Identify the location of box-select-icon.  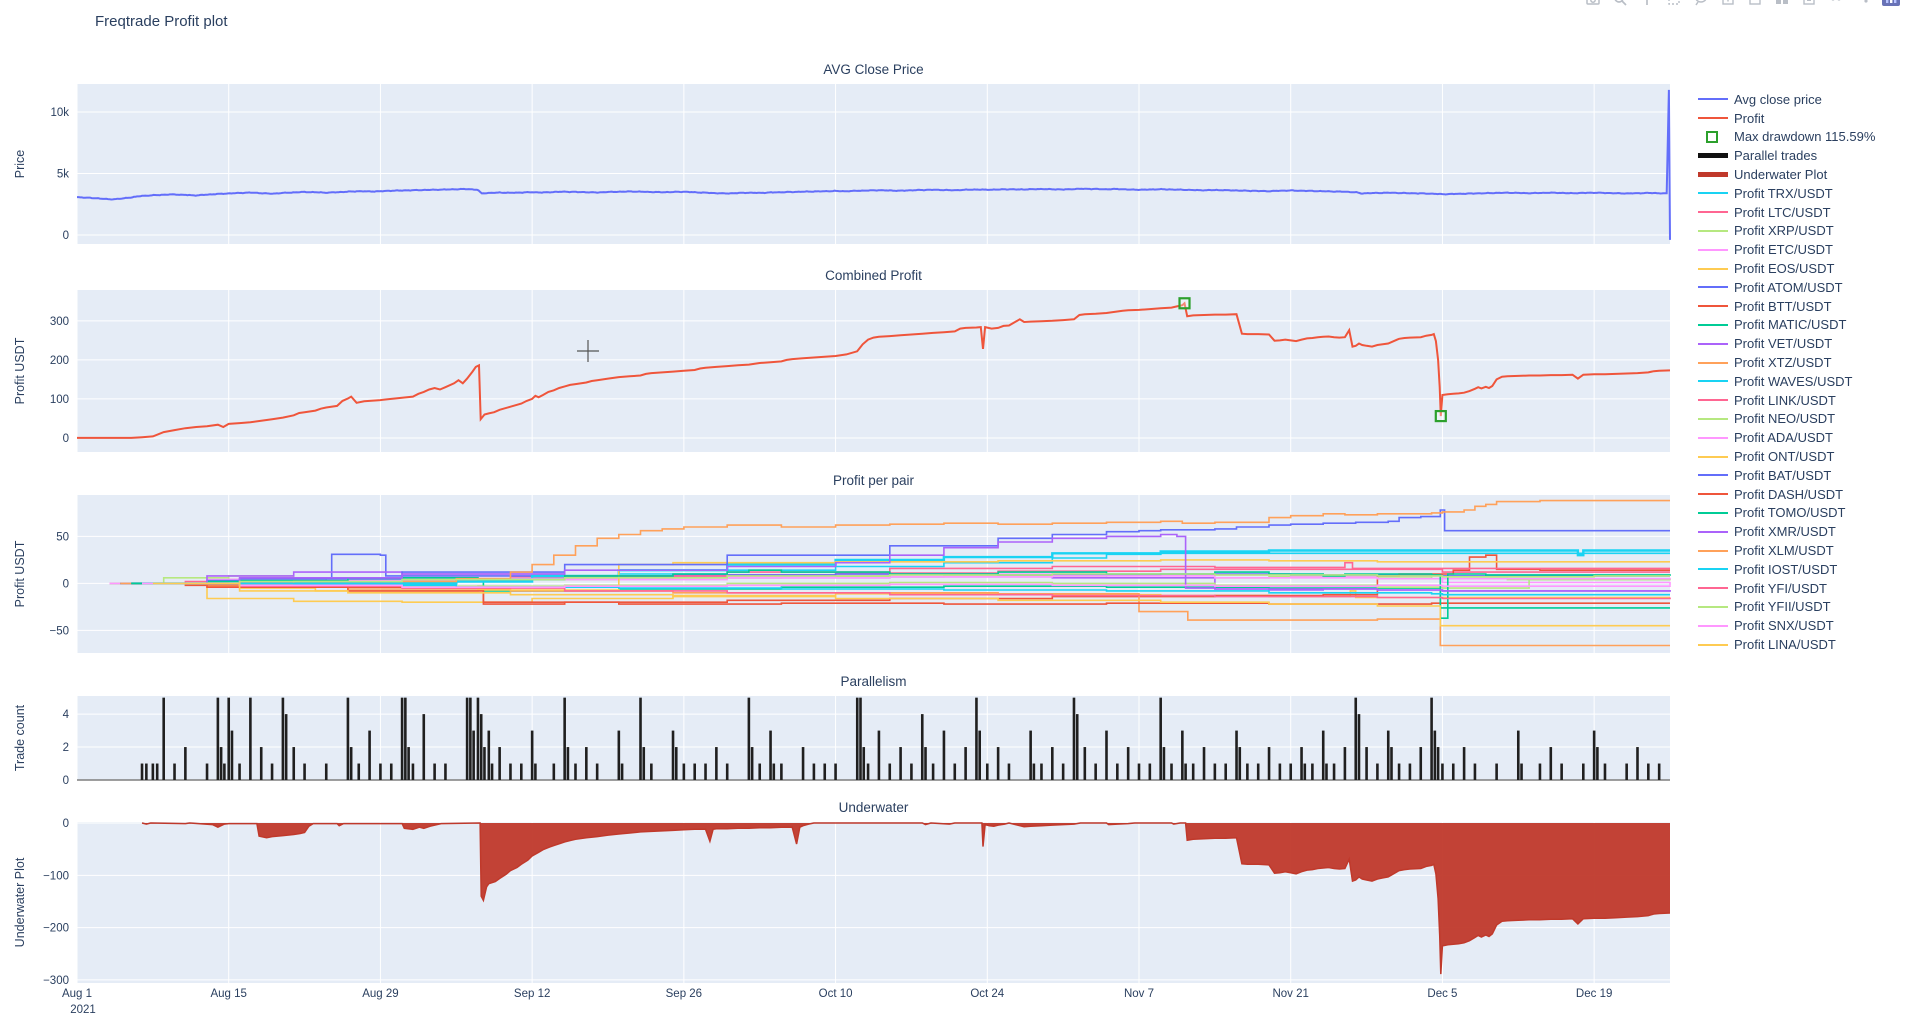
(1674, 3).